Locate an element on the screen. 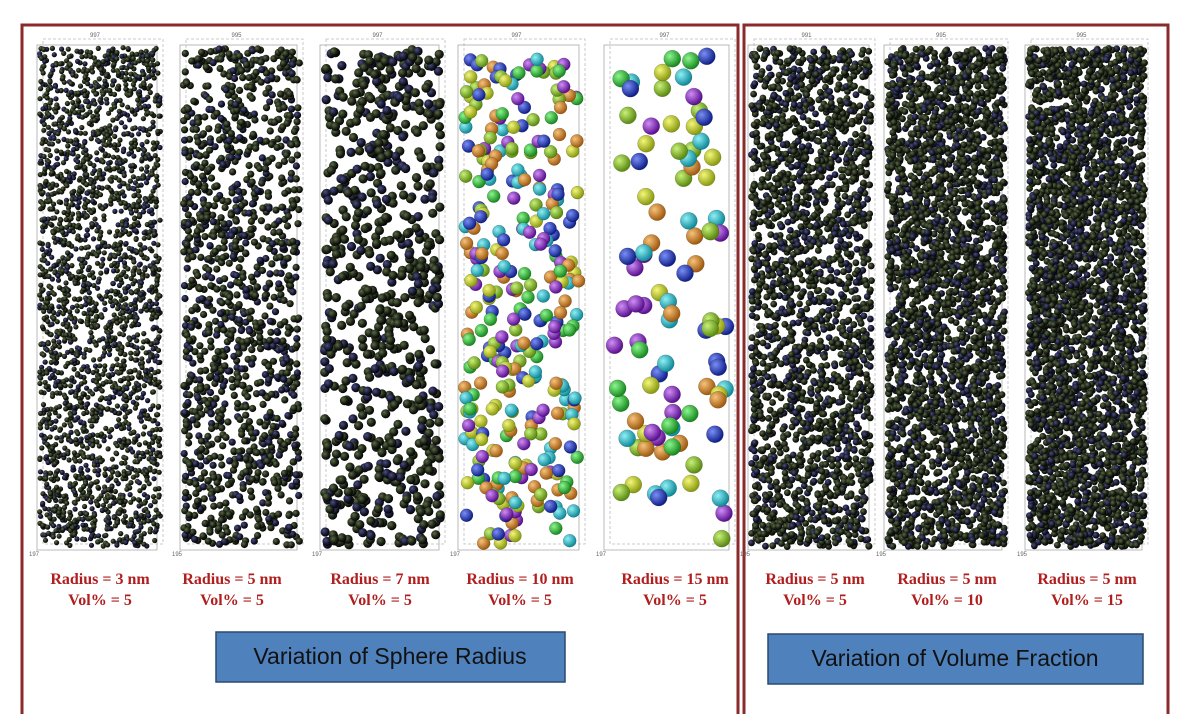 This screenshot has width=1200, height=714. vol-caption: Vol% = 5 is located at coordinates (380, 600).